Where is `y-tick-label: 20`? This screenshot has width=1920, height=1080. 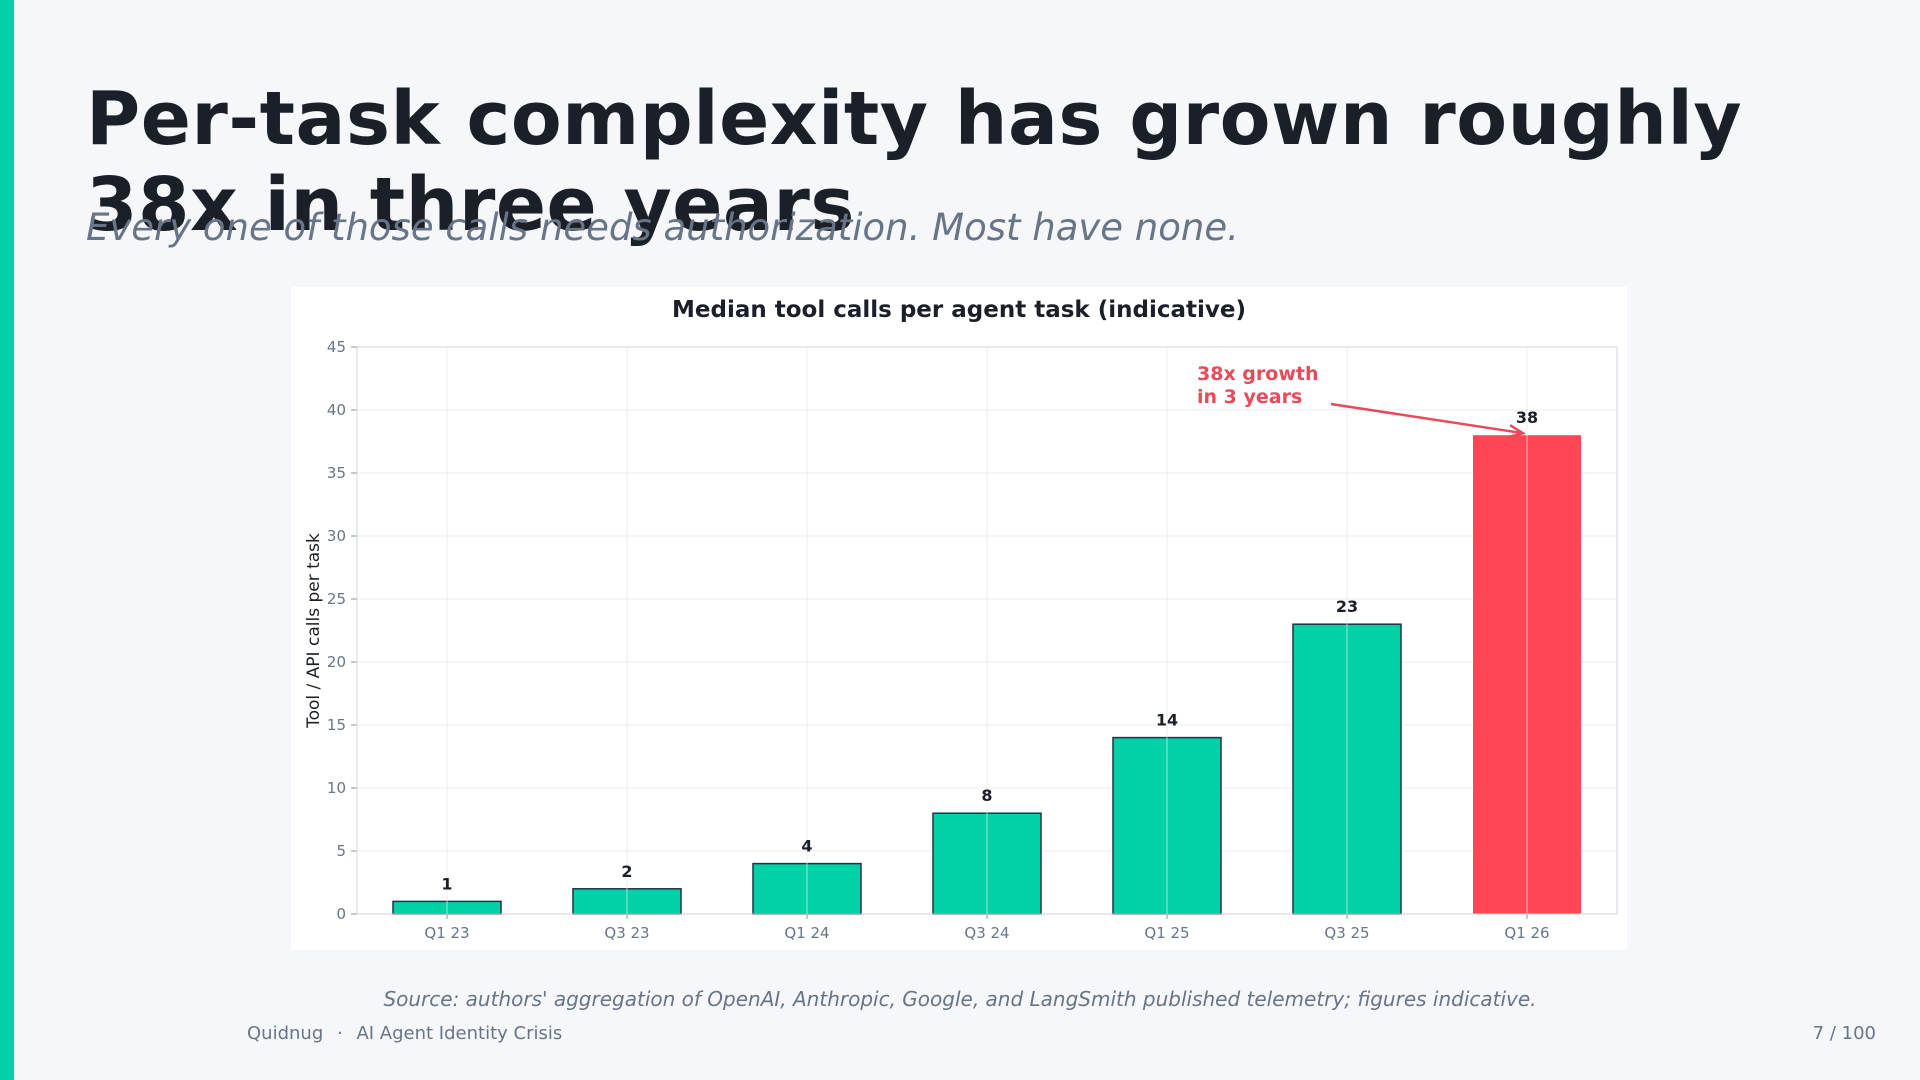
y-tick-label: 20 is located at coordinates (336, 662).